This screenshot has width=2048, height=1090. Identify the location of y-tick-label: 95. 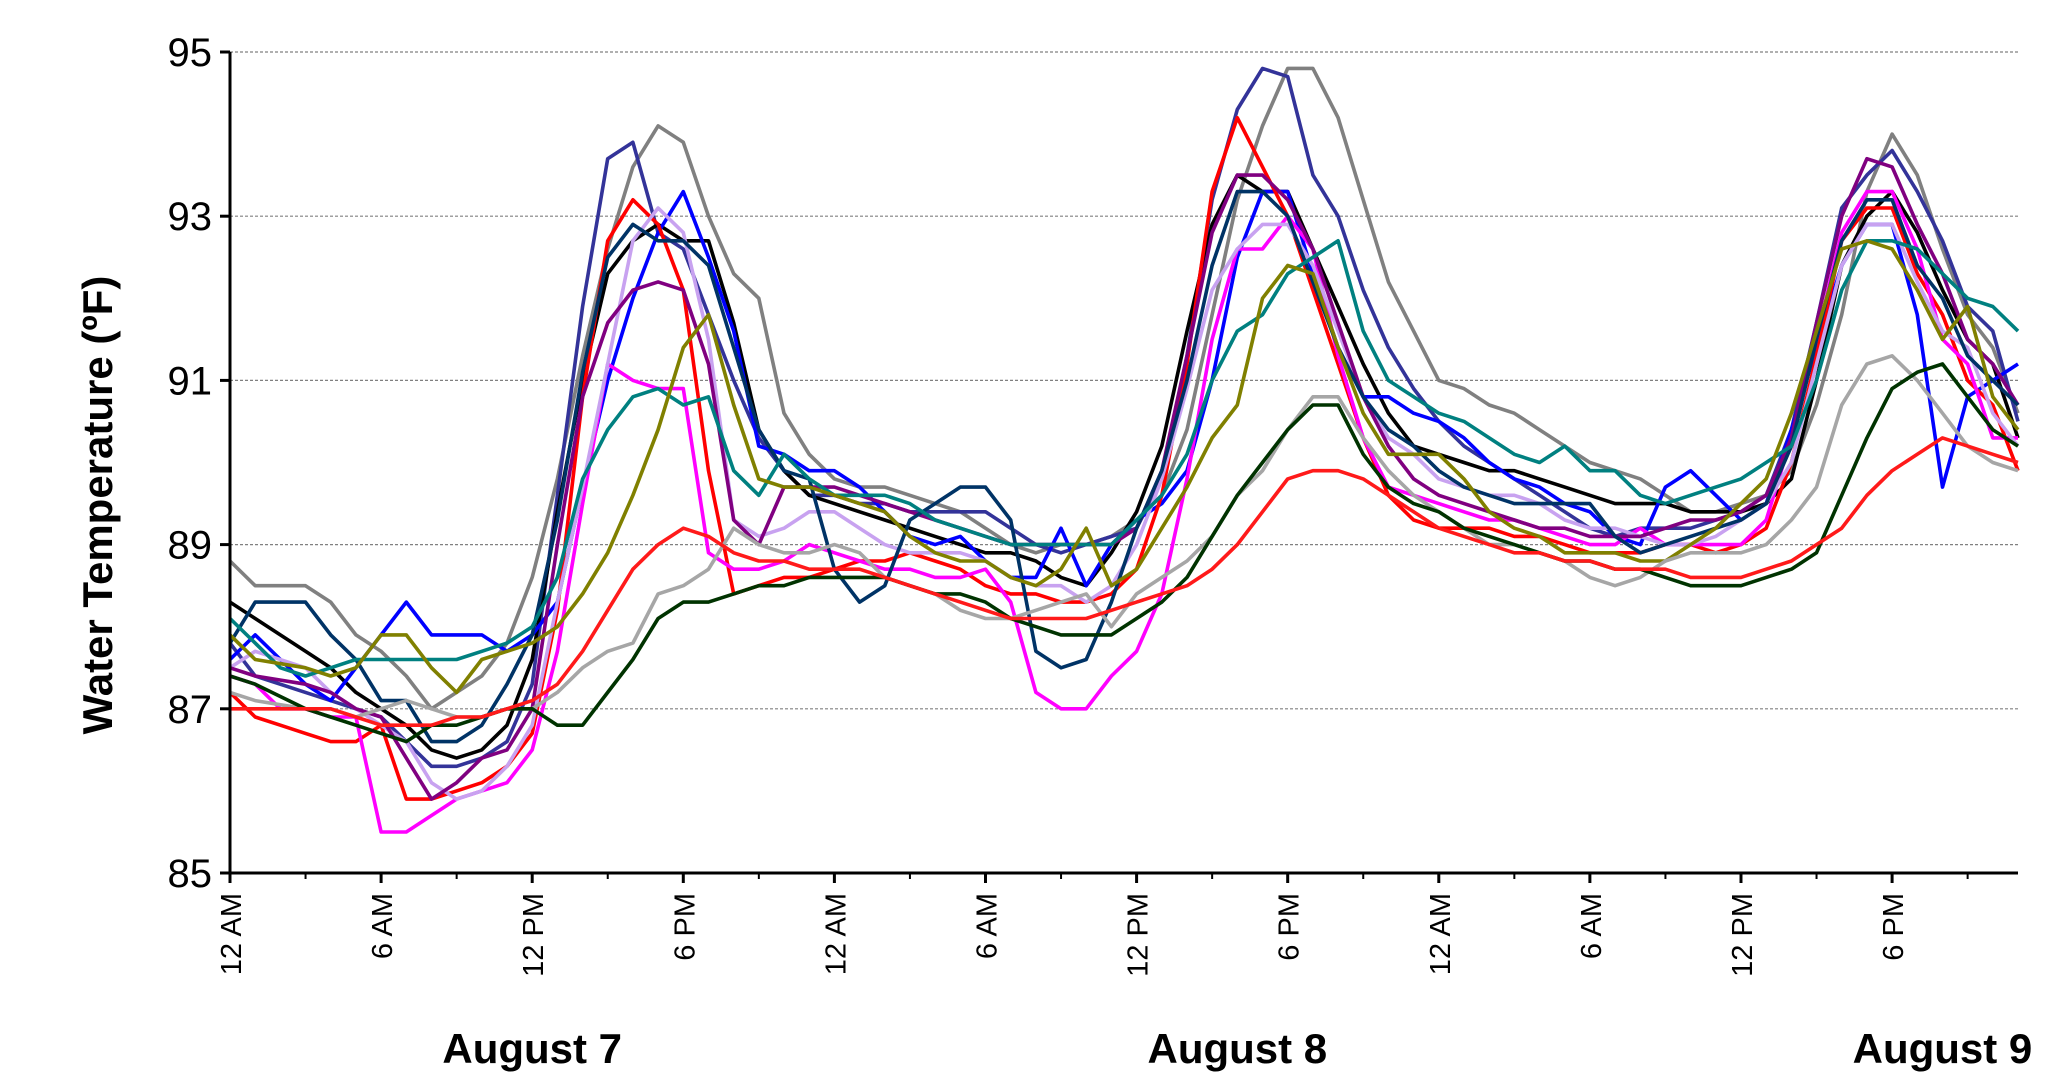
(190, 53).